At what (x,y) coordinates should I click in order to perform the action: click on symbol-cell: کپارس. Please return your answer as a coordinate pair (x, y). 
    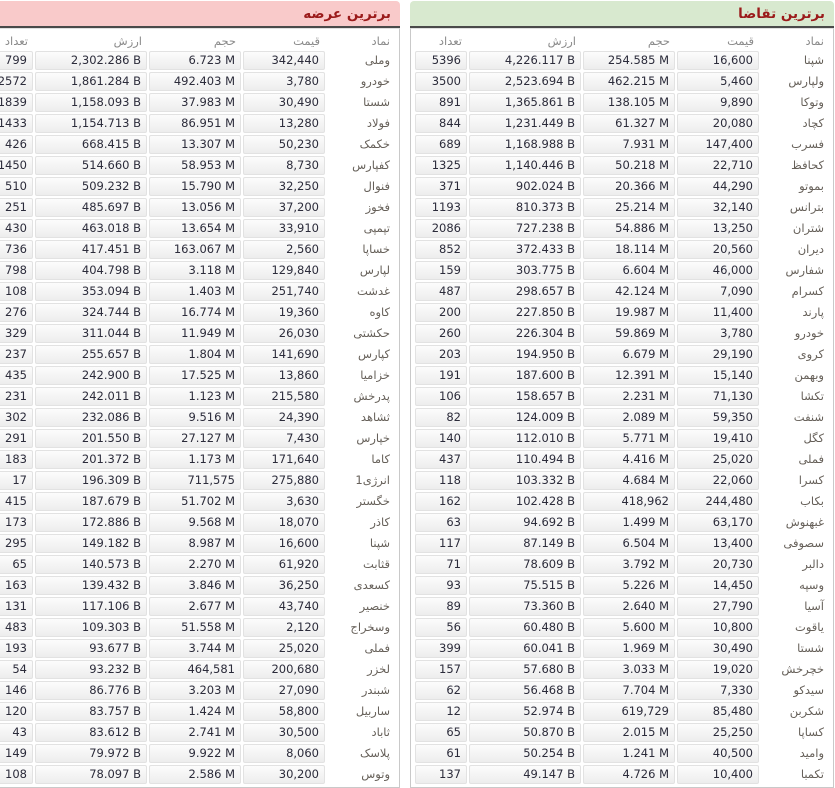
    Looking at the image, I should click on (373, 354).